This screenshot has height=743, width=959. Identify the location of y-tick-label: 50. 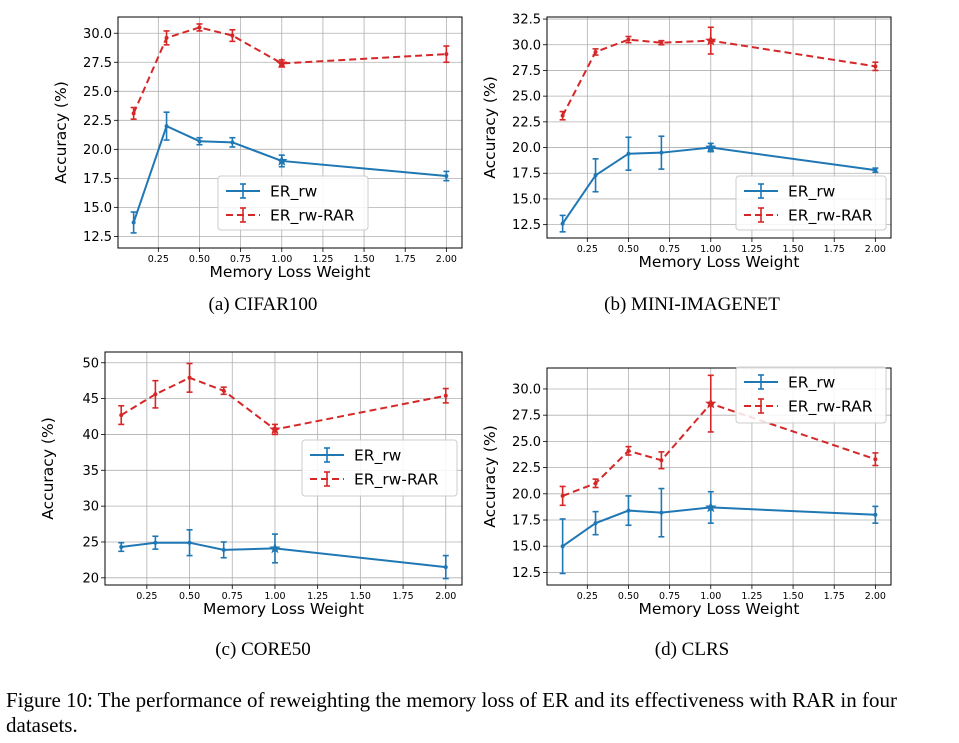
(90, 363).